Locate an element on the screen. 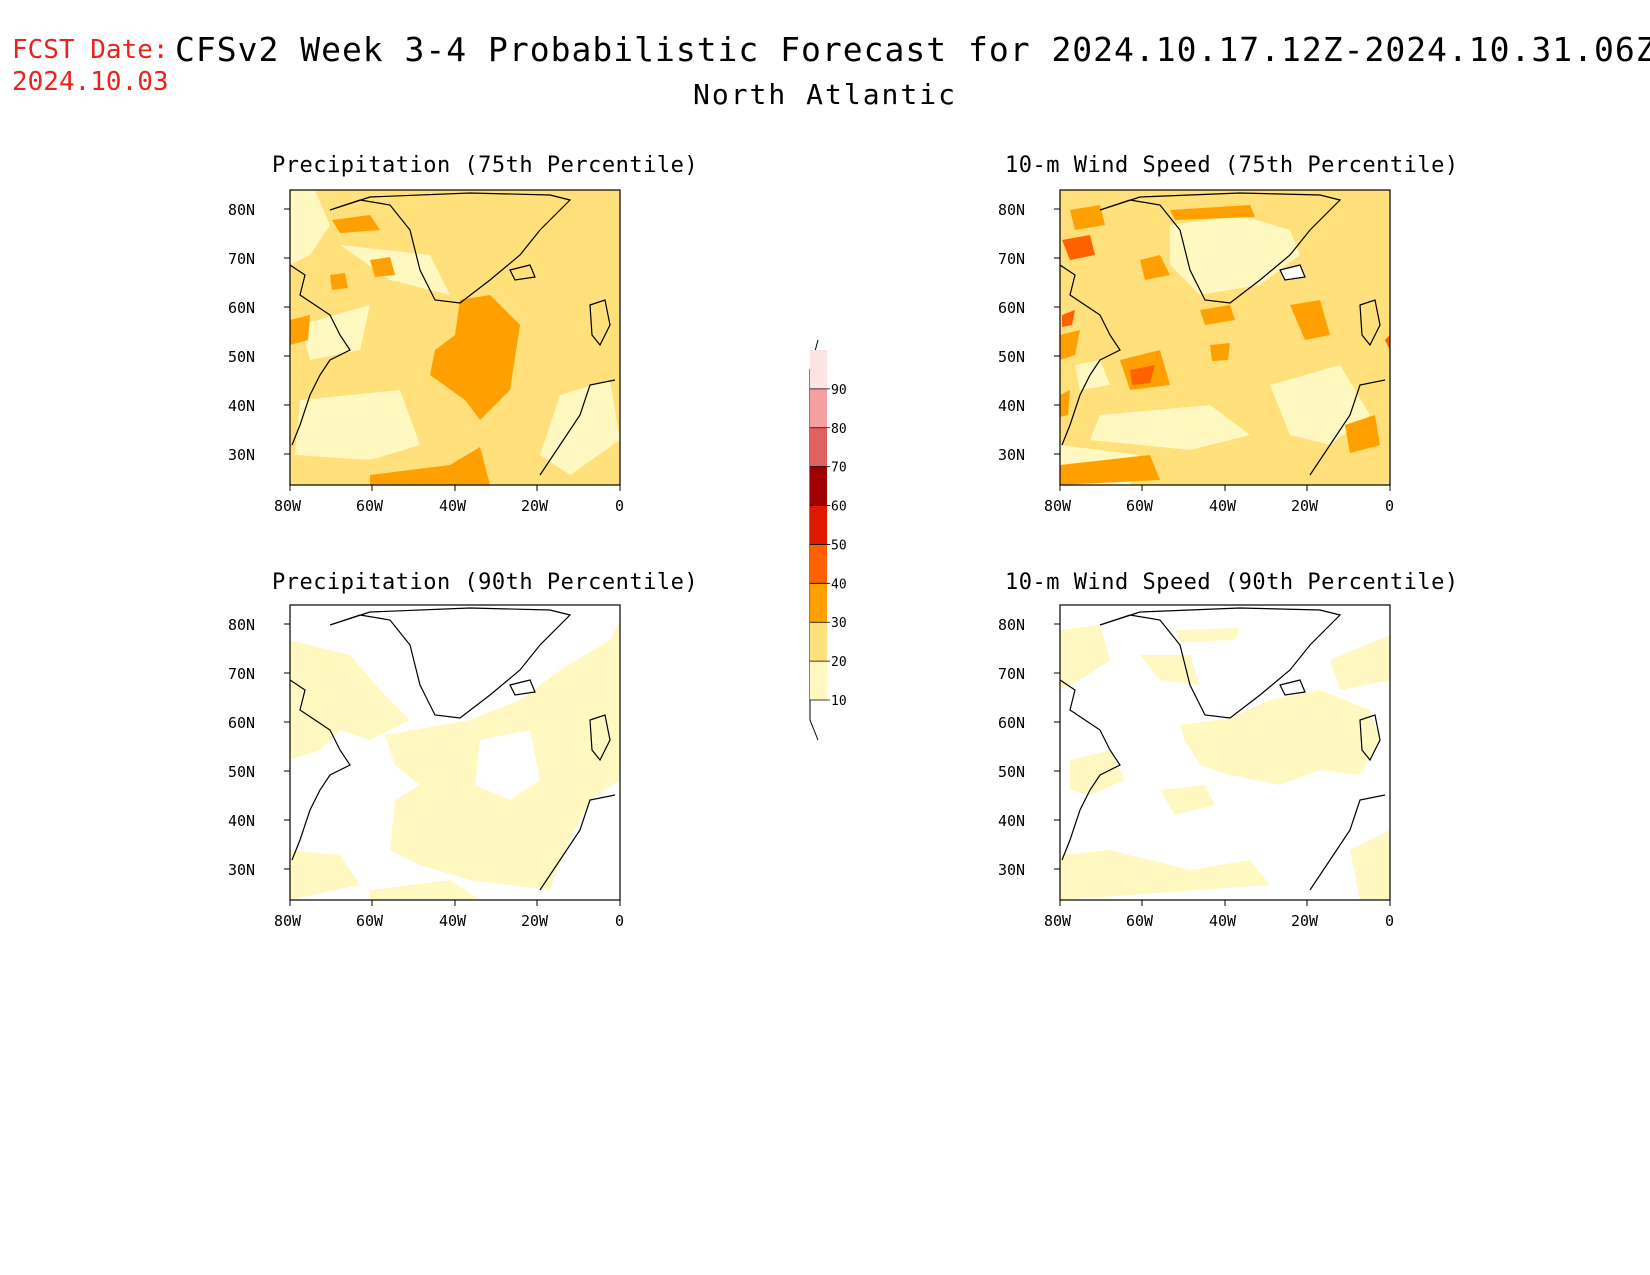 The image size is (1650, 1275). colorbar-label-20: 20 is located at coordinates (839, 662).